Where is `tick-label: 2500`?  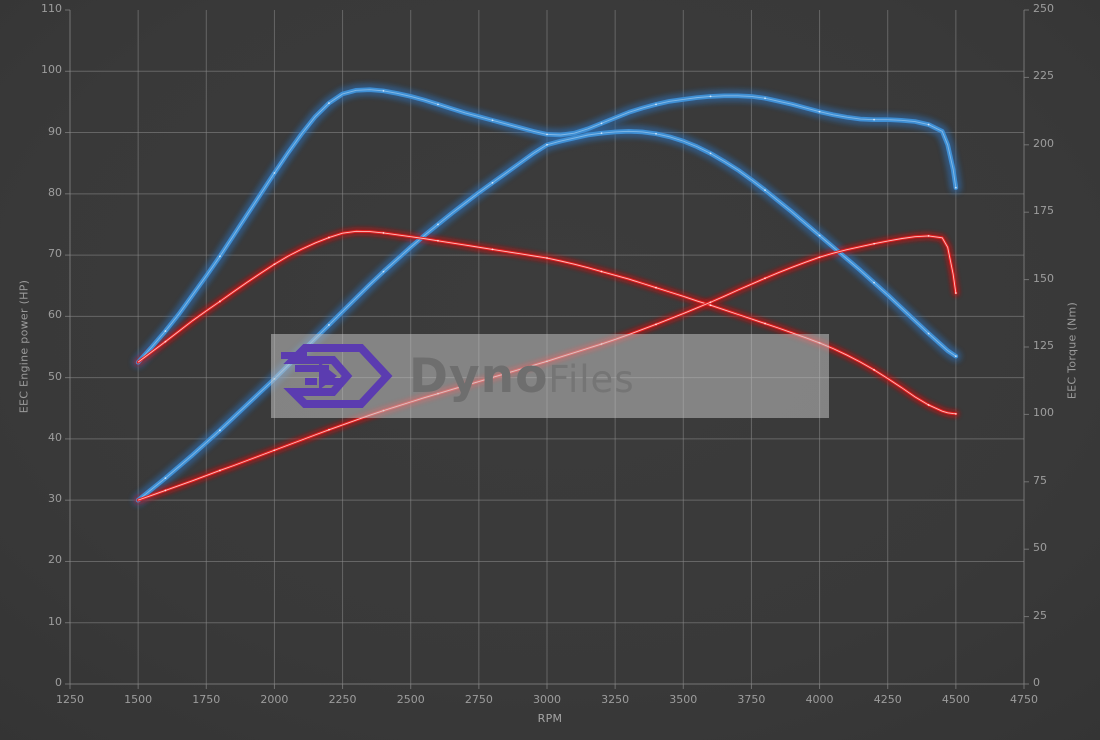
tick-label: 2500 is located at coordinates (410, 699).